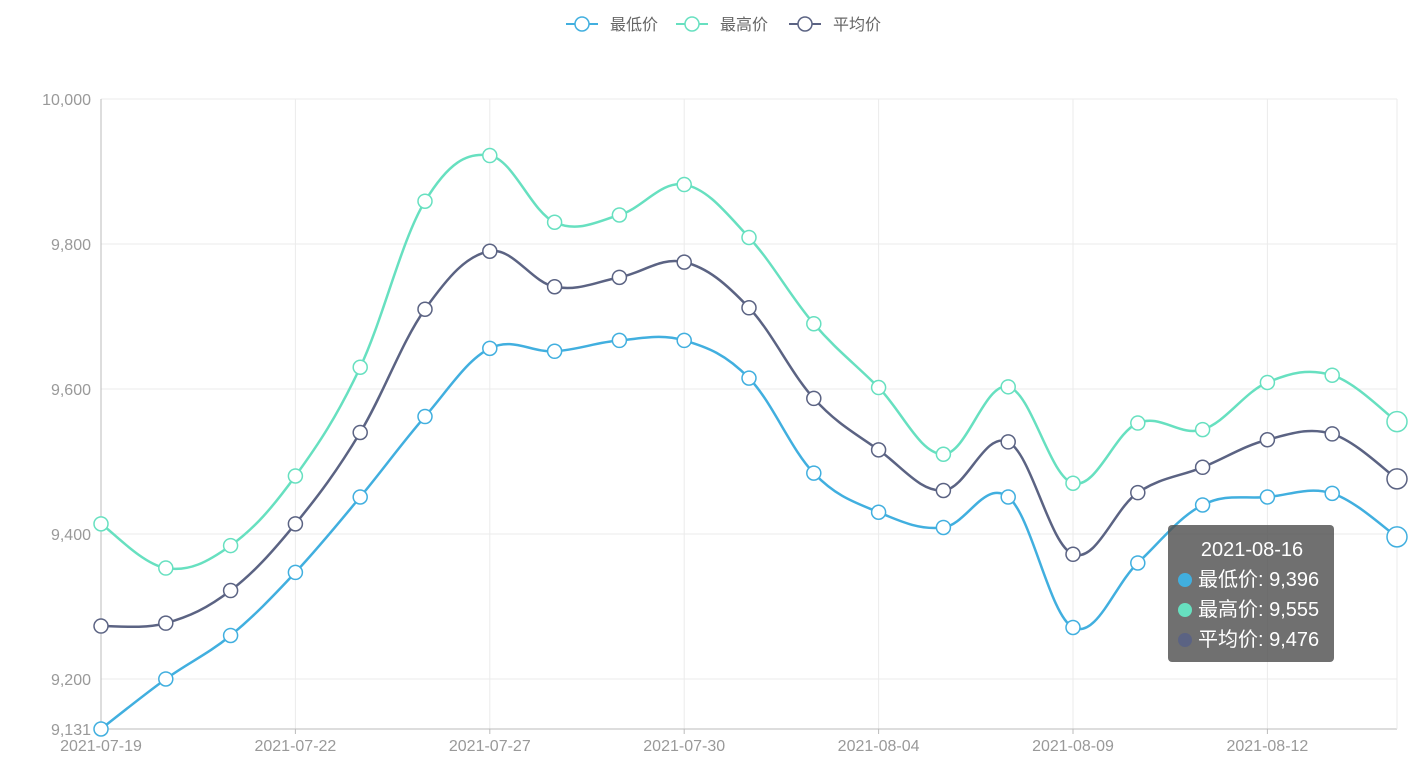  Describe the element at coordinates (1252, 550) in the screenshot. I see `tooltip-title: 2021-08-16` at that location.